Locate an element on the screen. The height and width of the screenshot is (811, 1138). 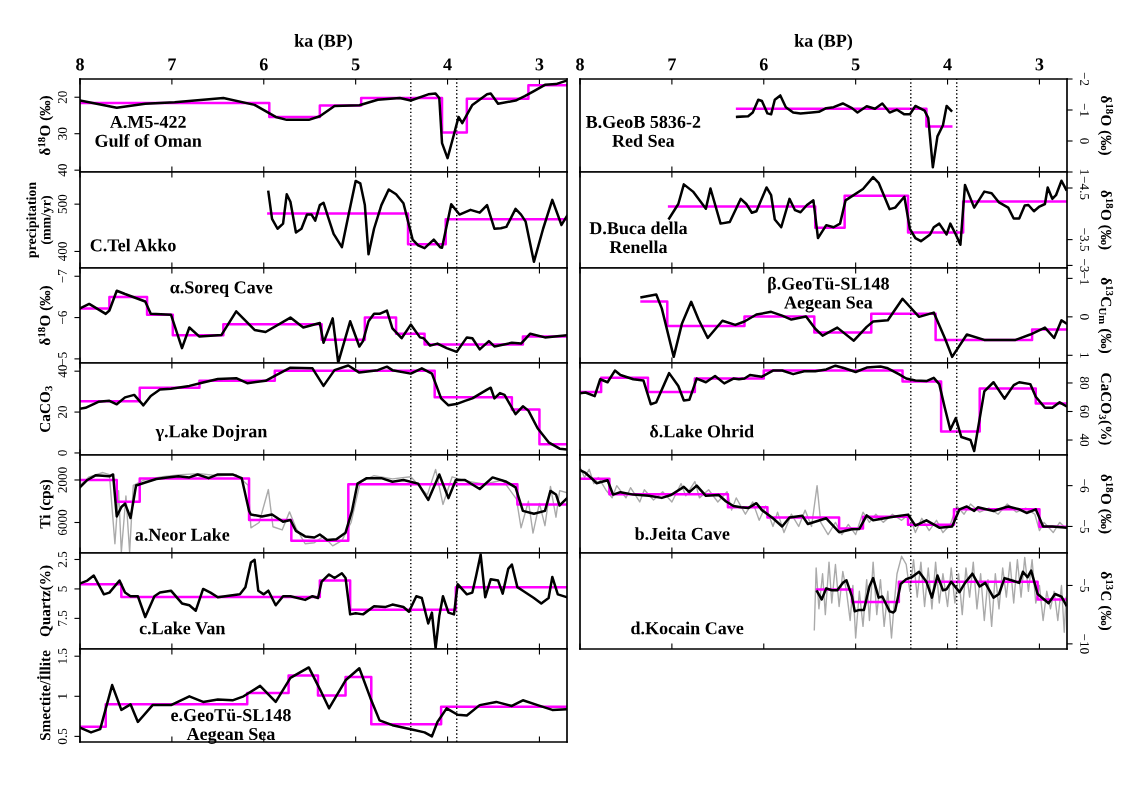
annotation: e.GeoTü-SL148 Aegean Sea is located at coordinates (231, 726).